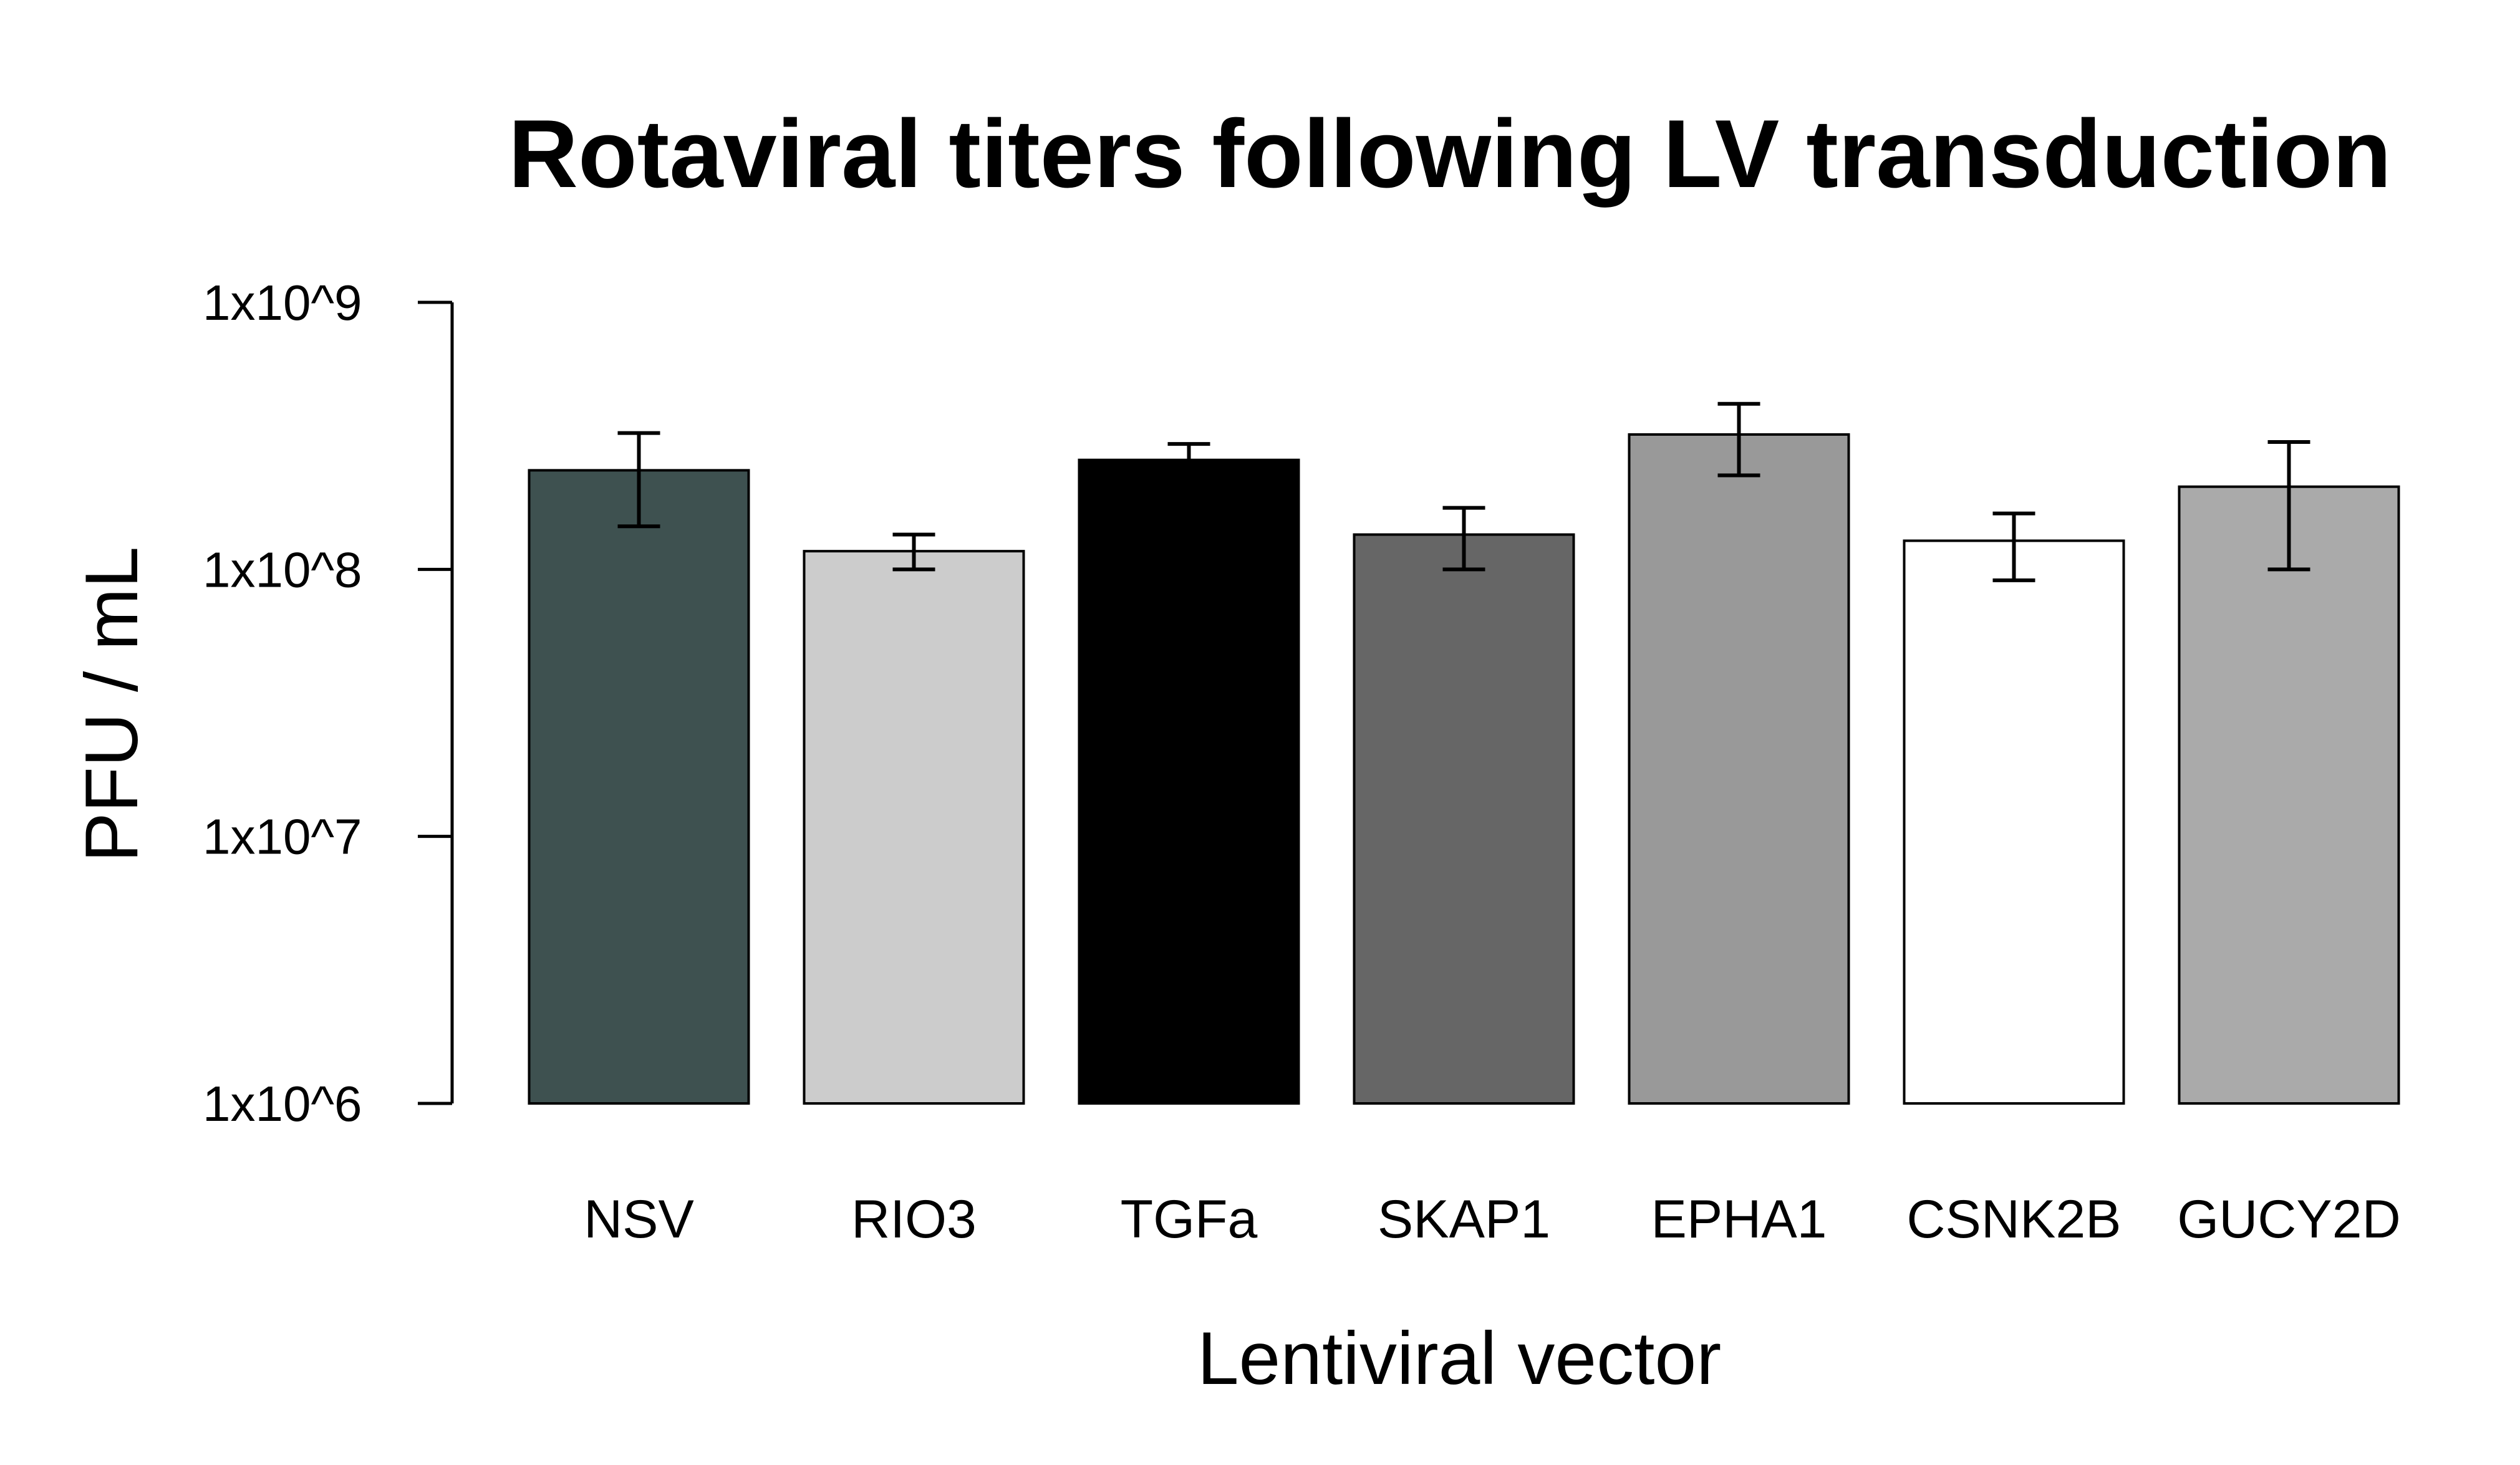 This screenshot has height=1465, width=2520. What do you see at coordinates (283, 569) in the screenshot?
I see `y-tick-label: 1x10^8` at bounding box center [283, 569].